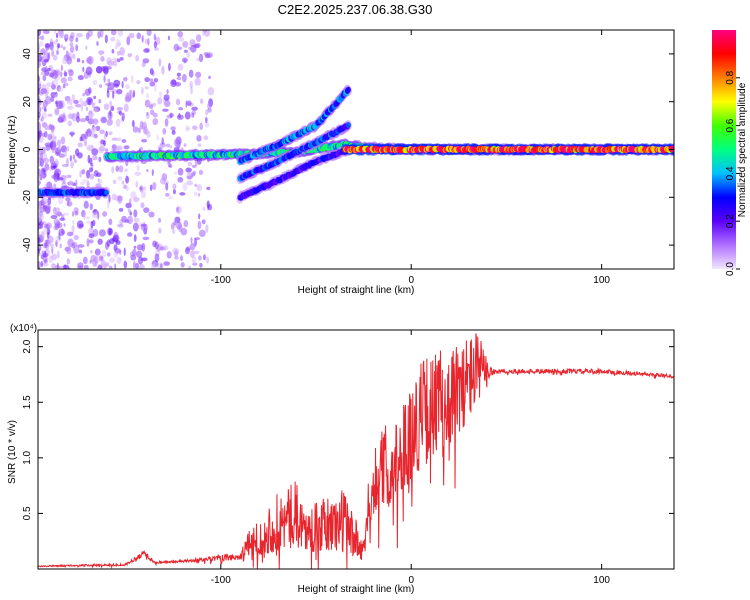 The height and width of the screenshot is (600, 750). Describe the element at coordinates (126, 149) in the screenshot. I see `noise-region` at that location.